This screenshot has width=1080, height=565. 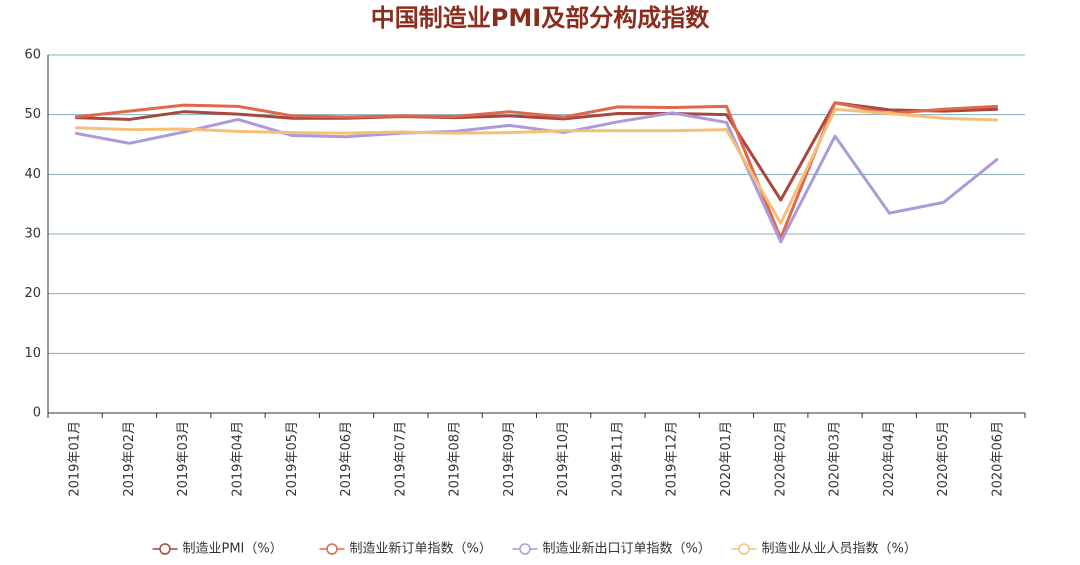 What do you see at coordinates (37, 413) in the screenshot?
I see `y-tick-label: 0` at bounding box center [37, 413].